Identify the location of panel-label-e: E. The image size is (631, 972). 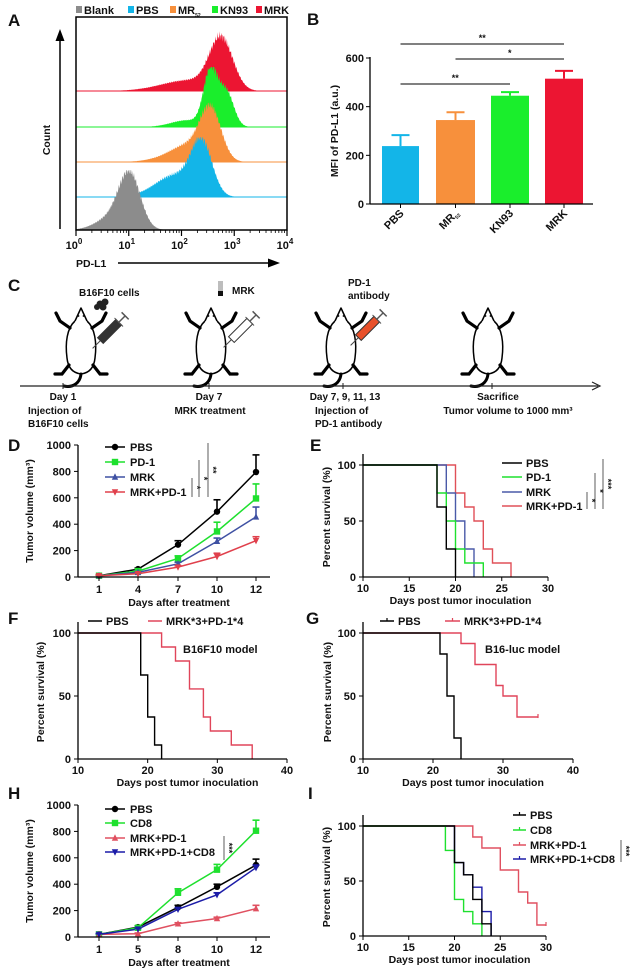
(315, 445).